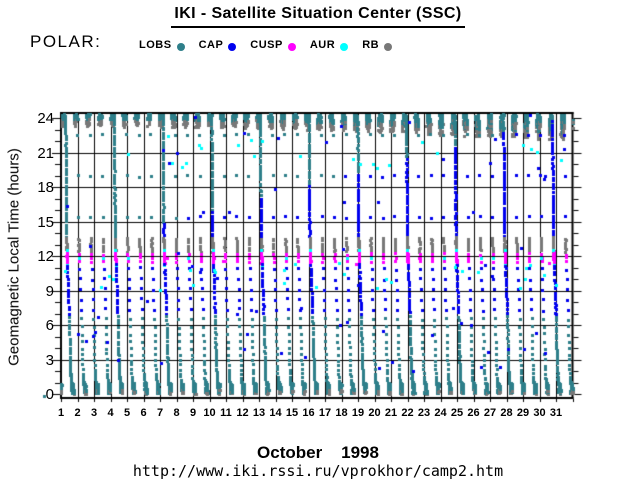 The height and width of the screenshot is (500, 636). Describe the element at coordinates (49, 360) in the screenshot. I see `y-tick-label: 3` at that location.